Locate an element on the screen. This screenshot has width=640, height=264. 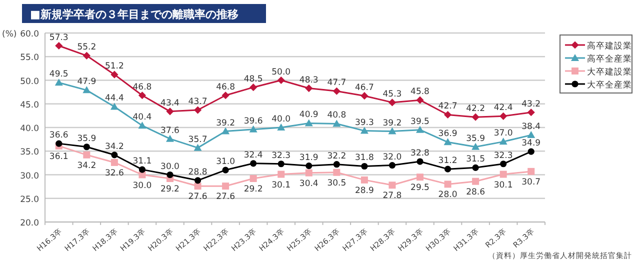
data-label: 28.9 is located at coordinates (364, 191).